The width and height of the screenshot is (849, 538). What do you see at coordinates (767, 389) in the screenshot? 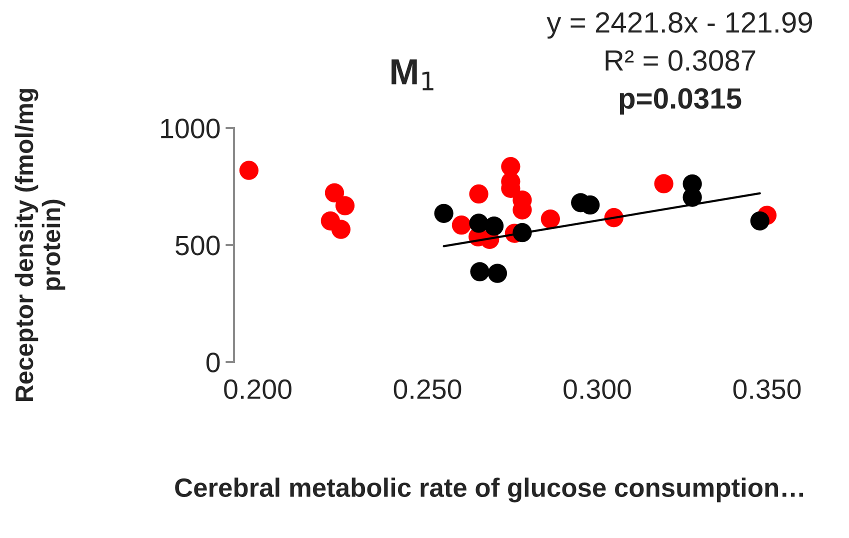
I see `x-tick-label: 0.350` at bounding box center [767, 389].